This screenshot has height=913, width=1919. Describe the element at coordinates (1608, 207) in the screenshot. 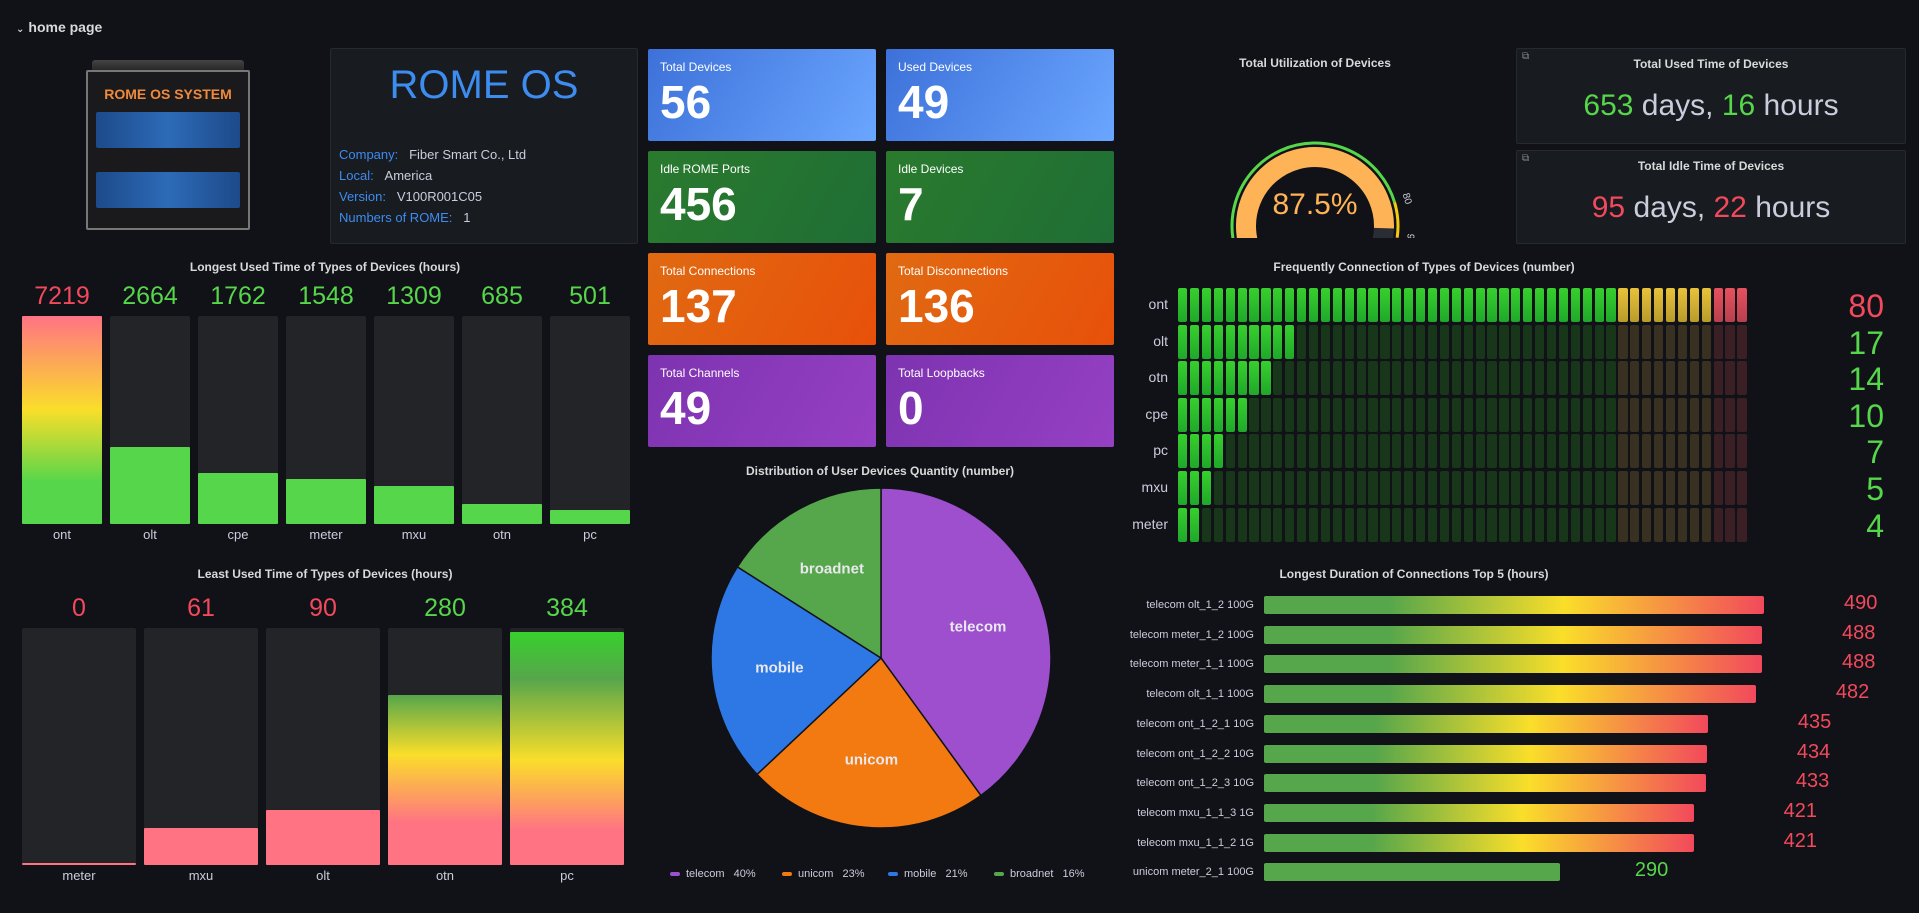

I see `idle-days: 95` at that location.